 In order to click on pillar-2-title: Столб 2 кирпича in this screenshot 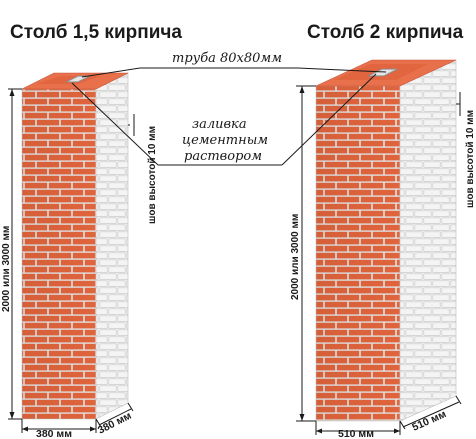, I will do `click(385, 32)`.